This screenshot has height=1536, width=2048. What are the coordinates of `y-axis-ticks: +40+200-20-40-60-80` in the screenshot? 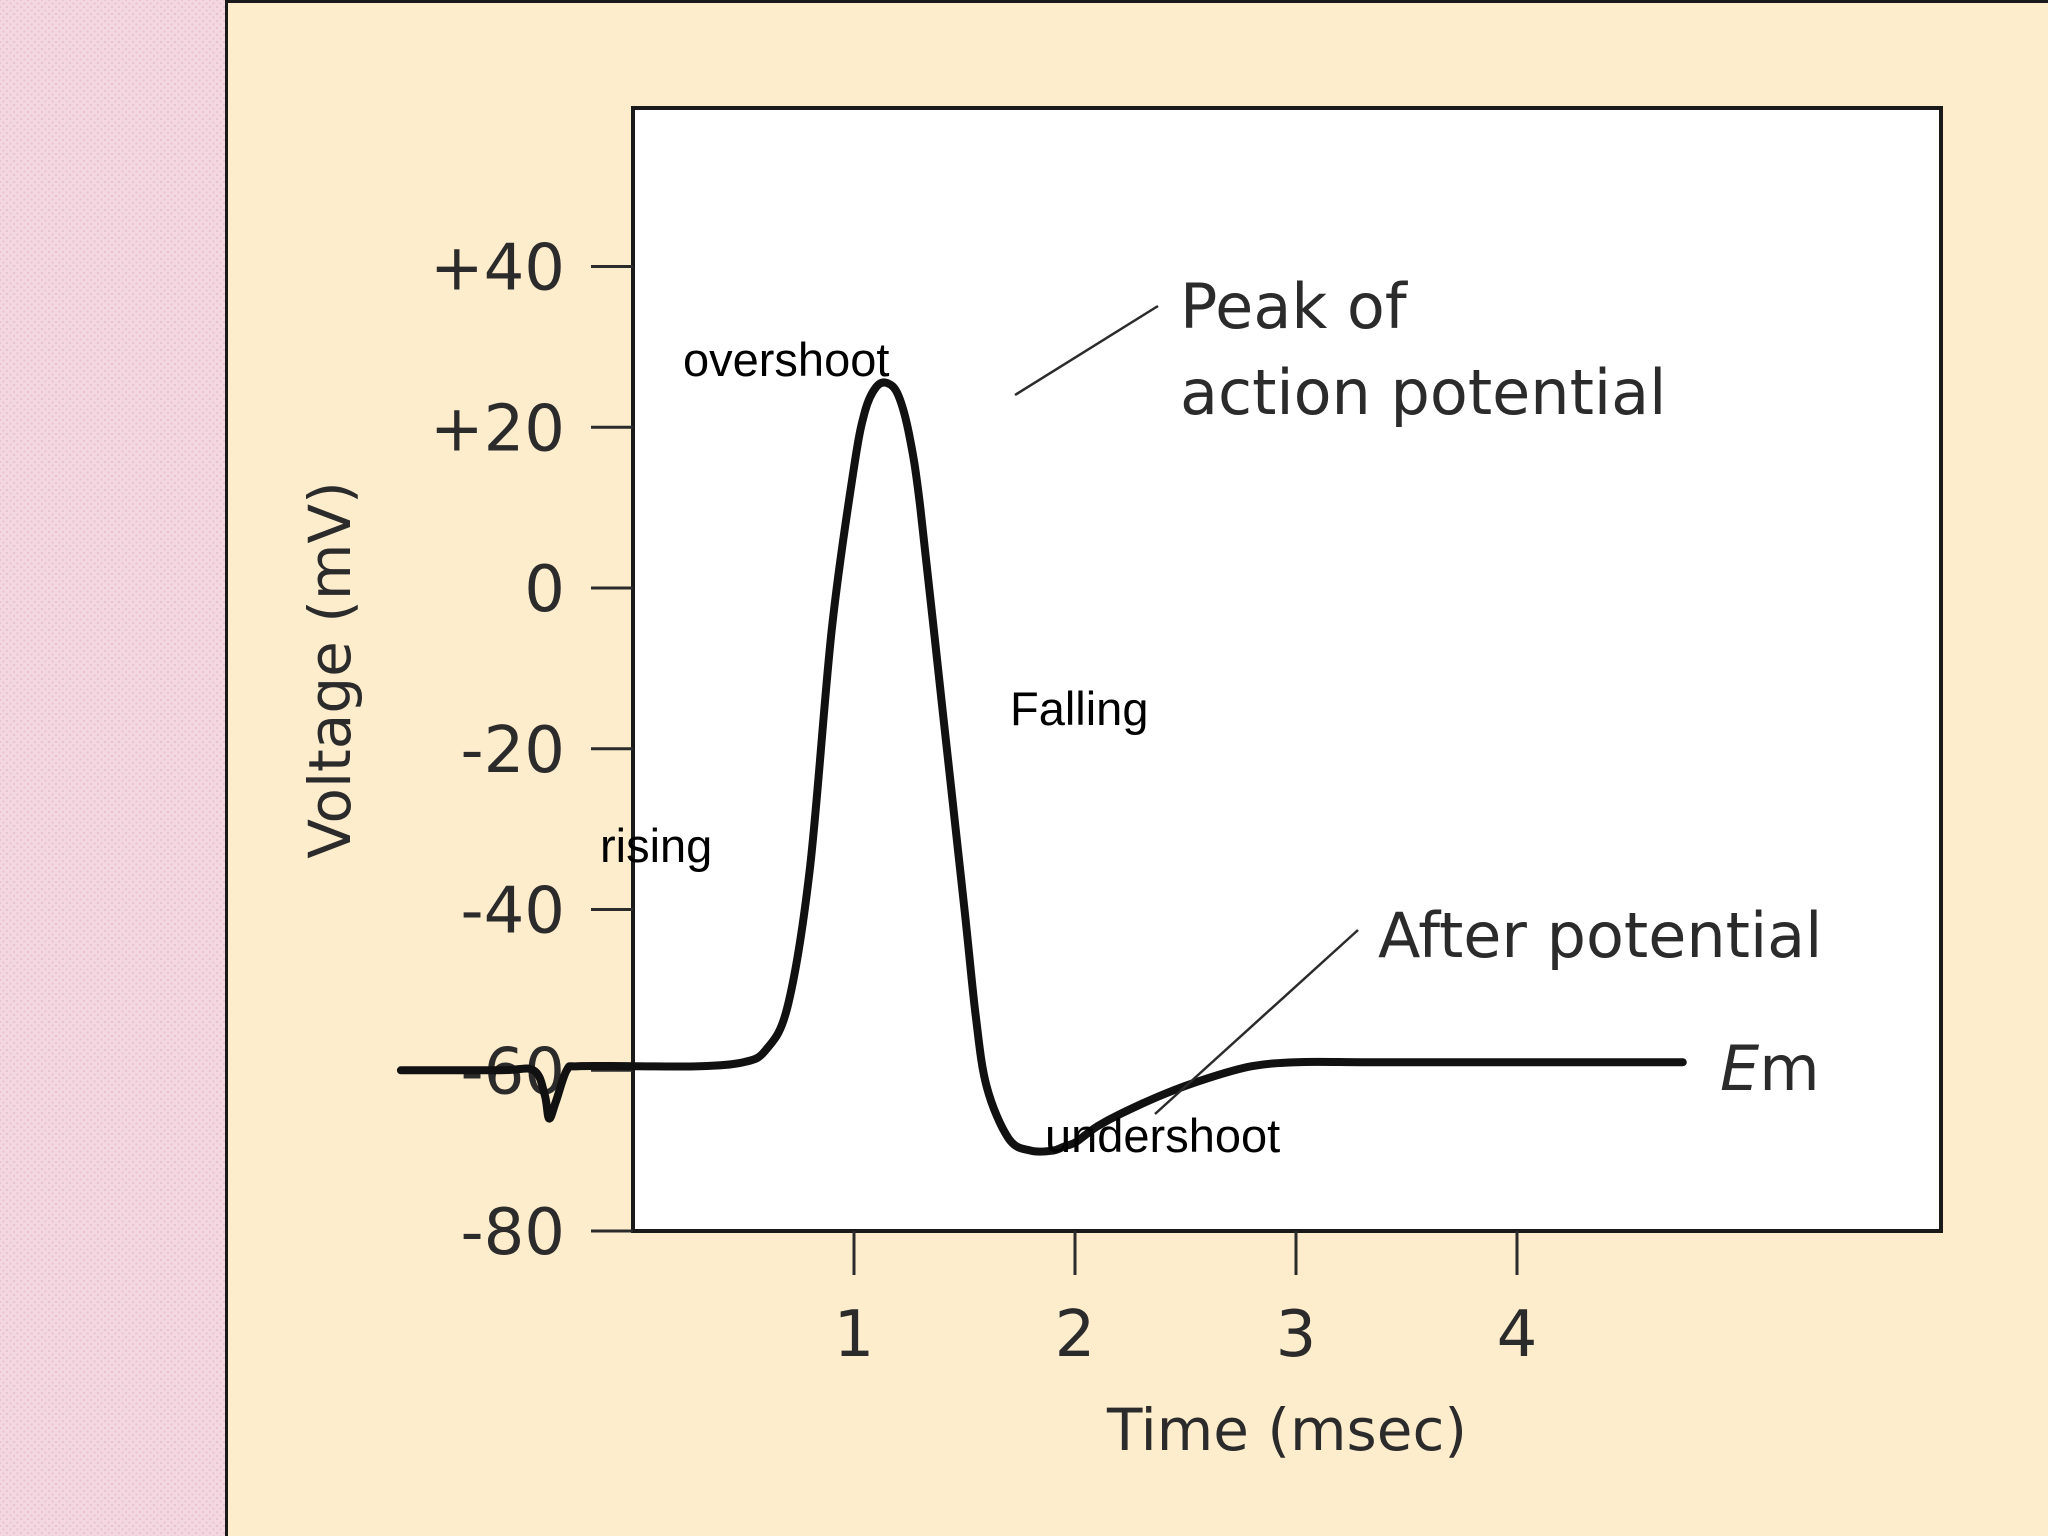 It's located at (531, 751).